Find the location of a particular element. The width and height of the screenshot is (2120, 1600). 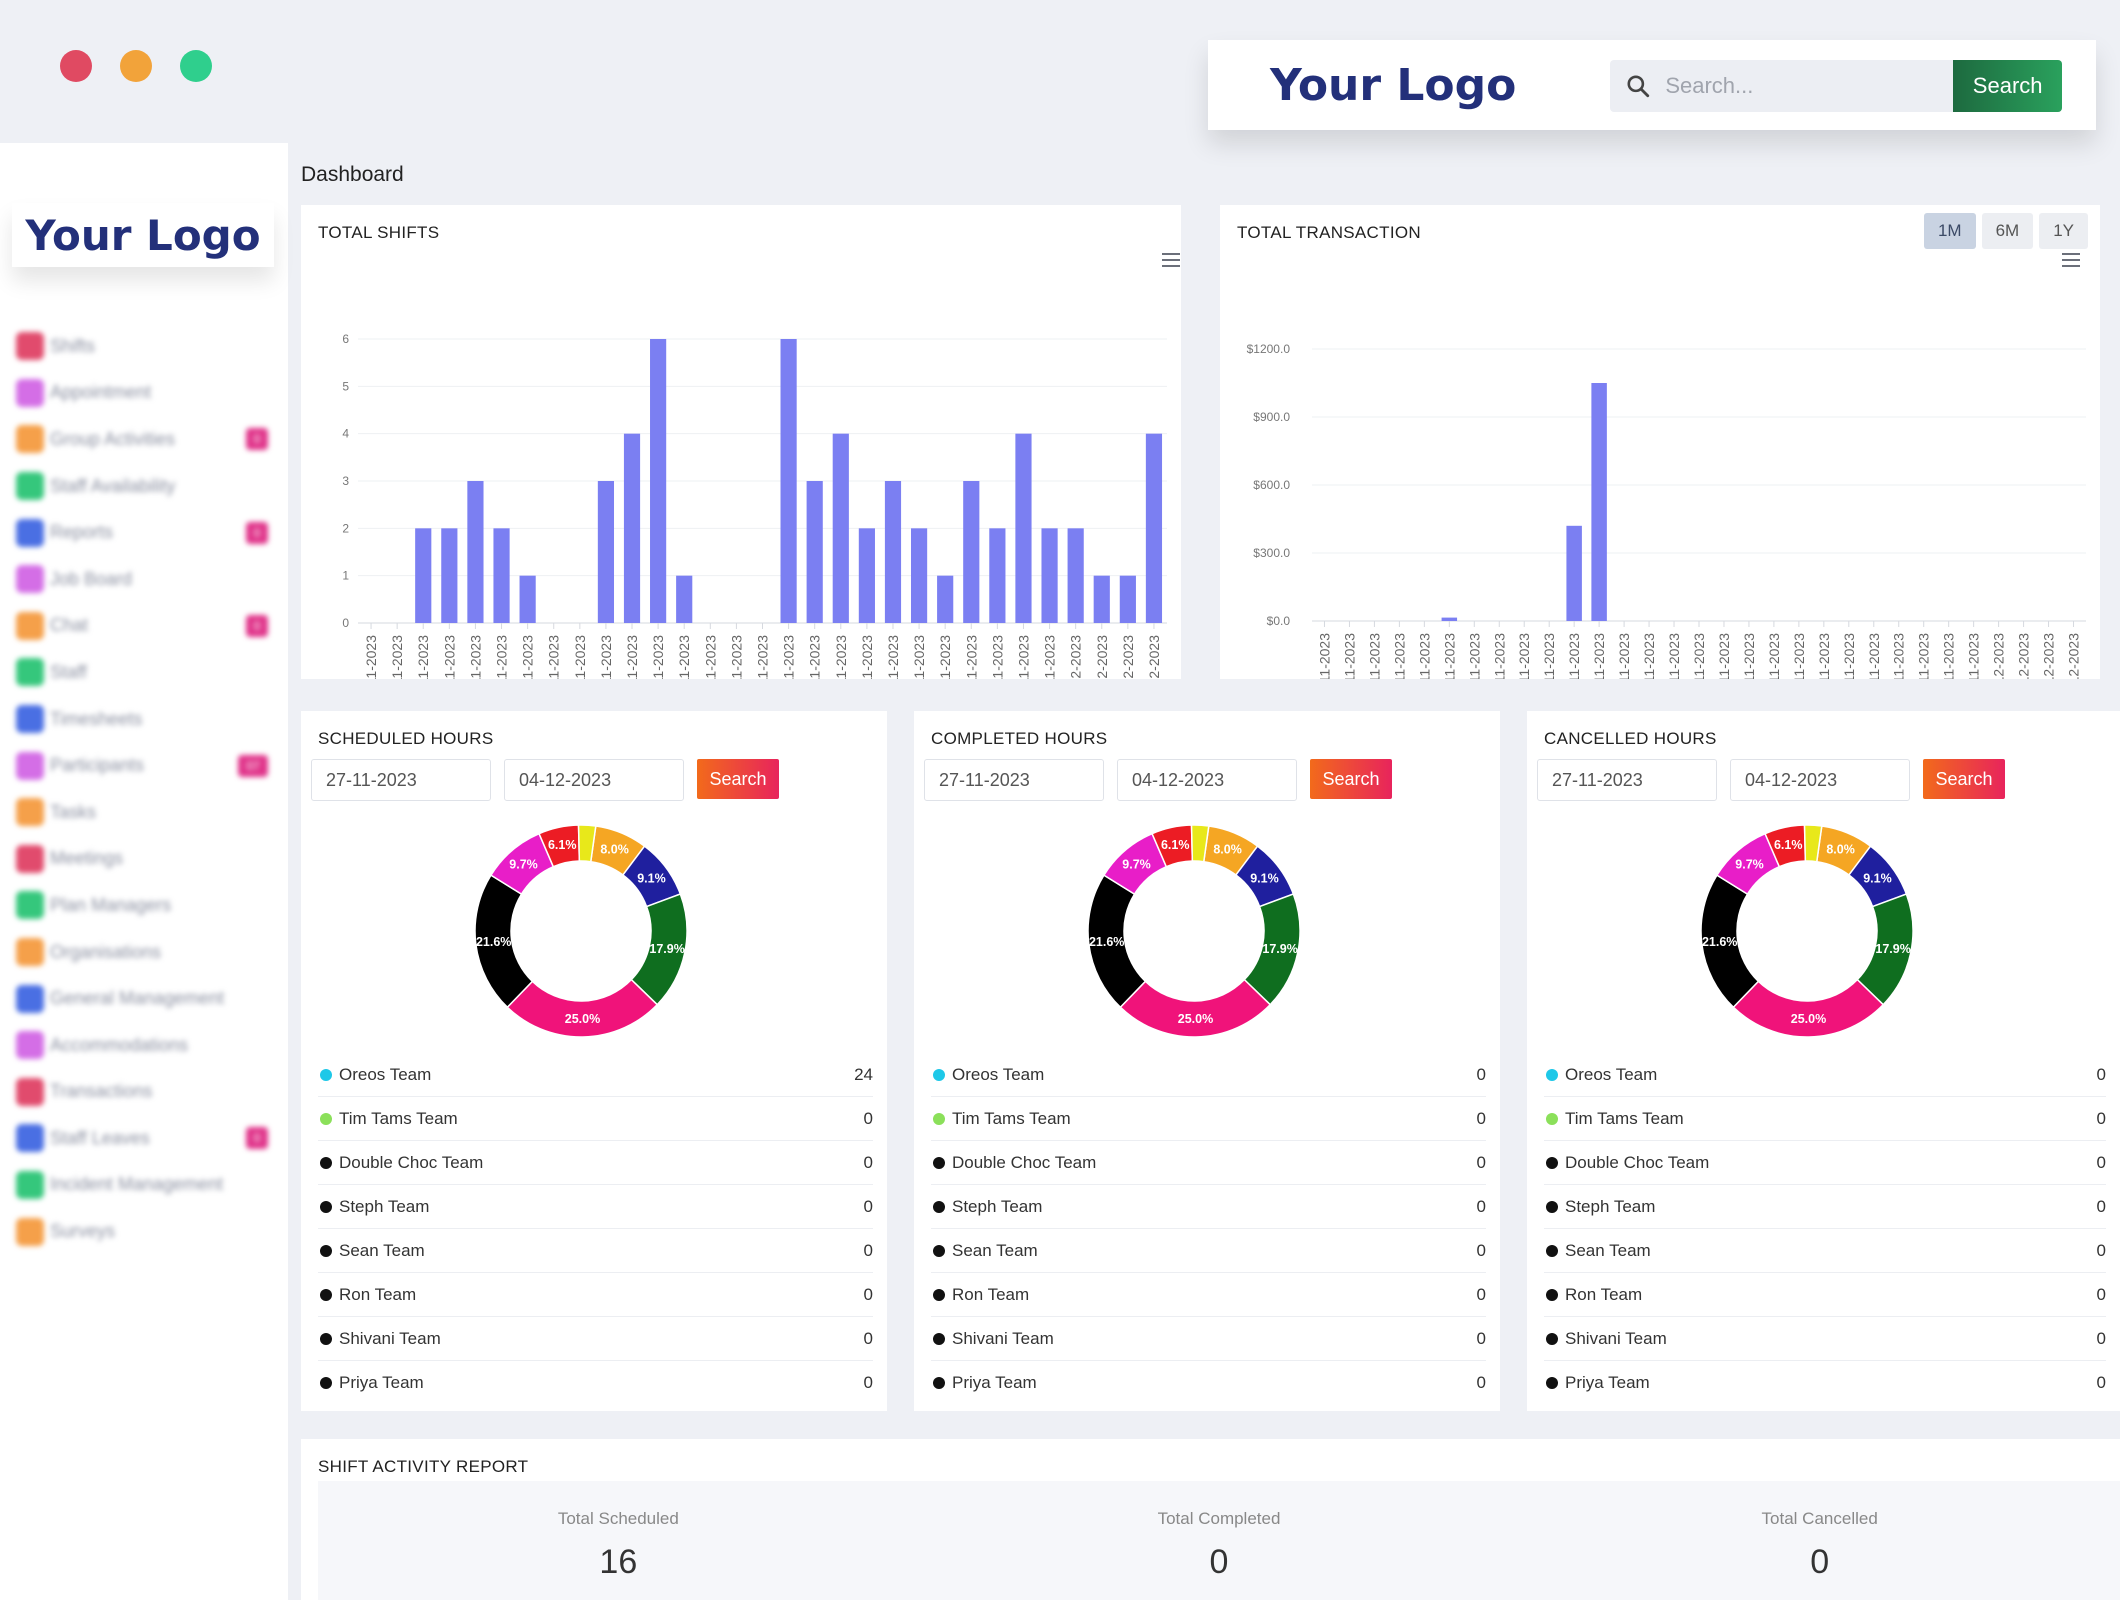

team-row: Priya Team 0 is located at coordinates (1208, 1383).